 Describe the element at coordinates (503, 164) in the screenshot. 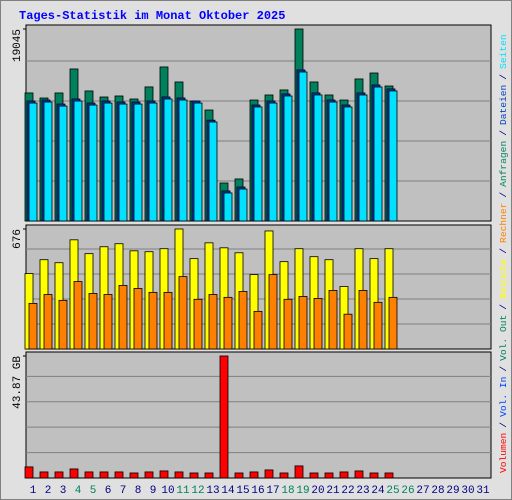

I see `legend-entry: Anfragen` at that location.